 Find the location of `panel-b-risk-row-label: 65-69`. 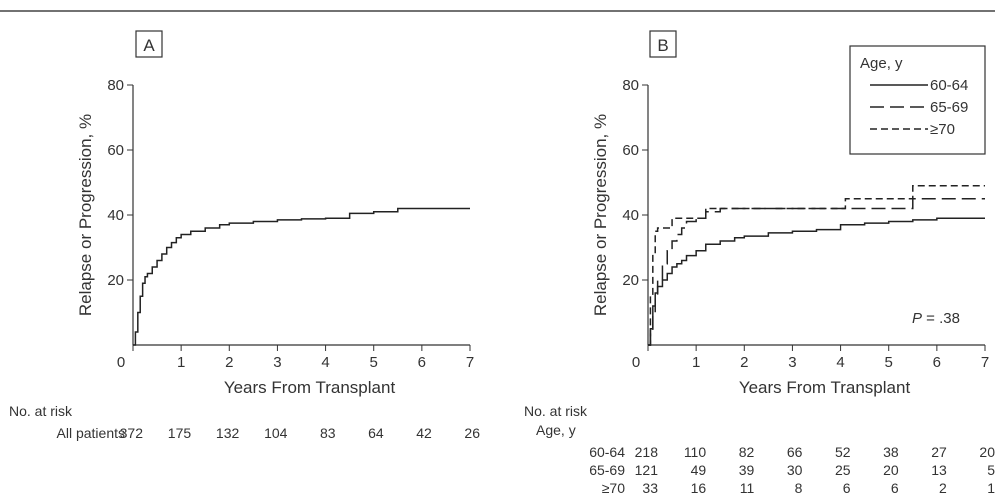

panel-b-risk-row-label: 65-69 is located at coordinates (607, 470).